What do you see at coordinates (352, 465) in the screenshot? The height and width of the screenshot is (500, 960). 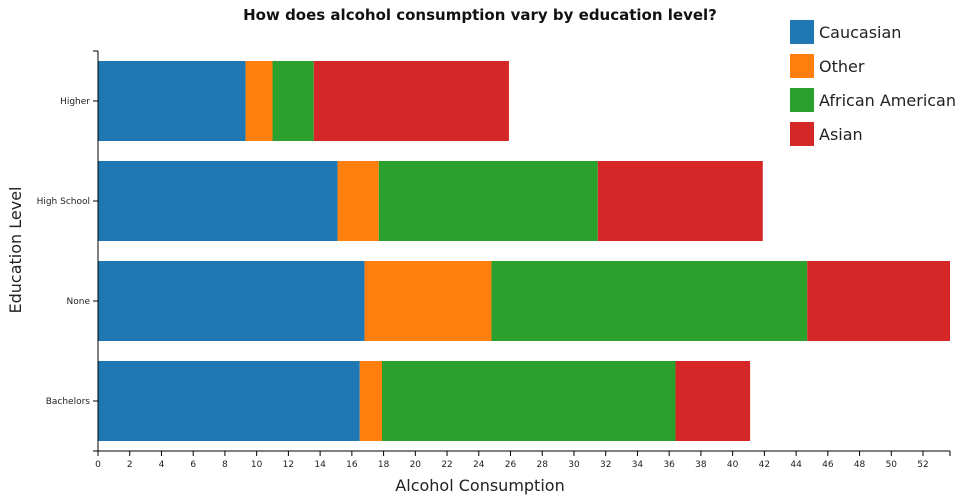 I see `x-tick-label: 16` at bounding box center [352, 465].